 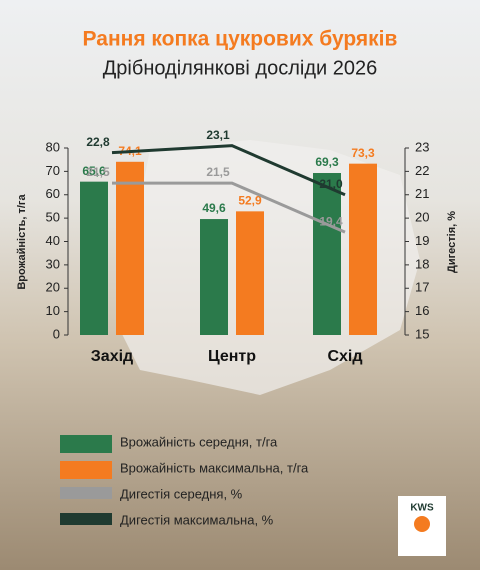 I want to click on y-axis-label: Врожайність, т/га, so click(x=22, y=241).